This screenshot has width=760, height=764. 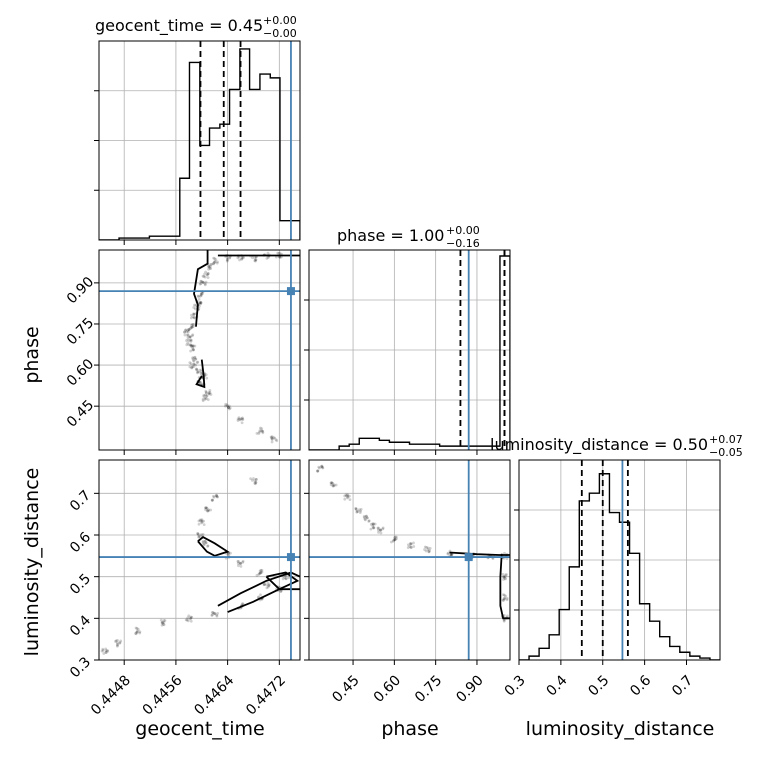 What do you see at coordinates (80, 625) in the screenshot?
I see `y-tick-label: 0.4` at bounding box center [80, 625].